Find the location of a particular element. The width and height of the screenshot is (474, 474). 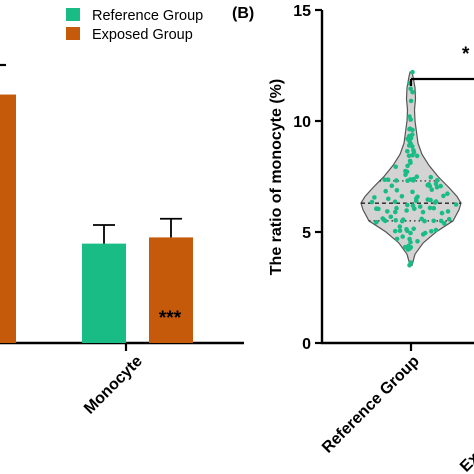

y-axis-title-b: The ratio of monocyte (%) is located at coordinates (276, 177).